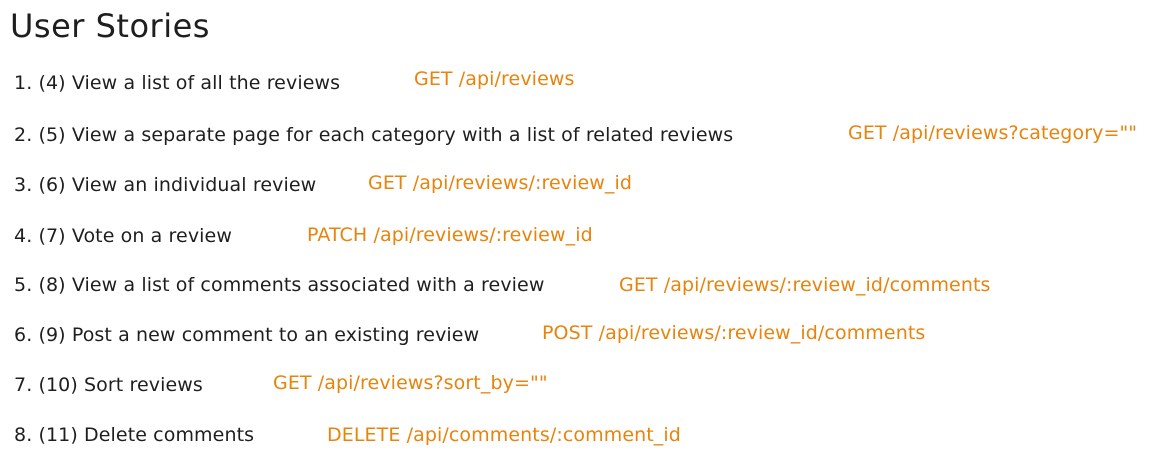  Describe the element at coordinates (504, 435) in the screenshot. I see `story-8-endpoint: DELETE /api/comments/:comment_id` at that location.